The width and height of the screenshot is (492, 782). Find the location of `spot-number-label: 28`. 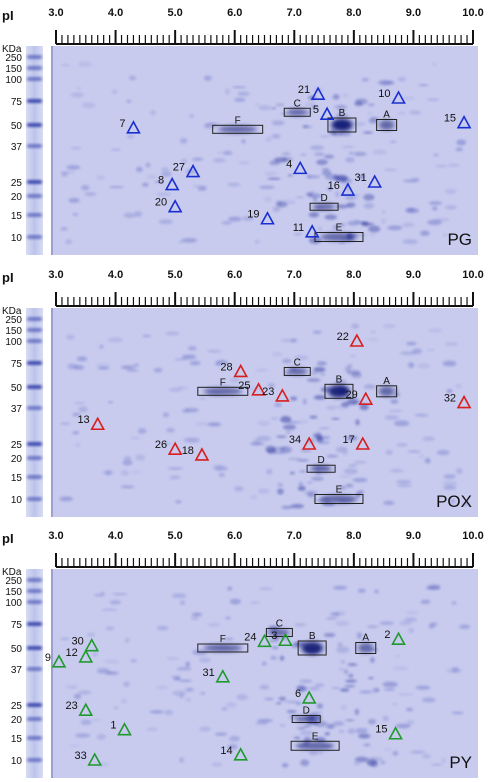

spot-number-label: 28 is located at coordinates (226, 367).